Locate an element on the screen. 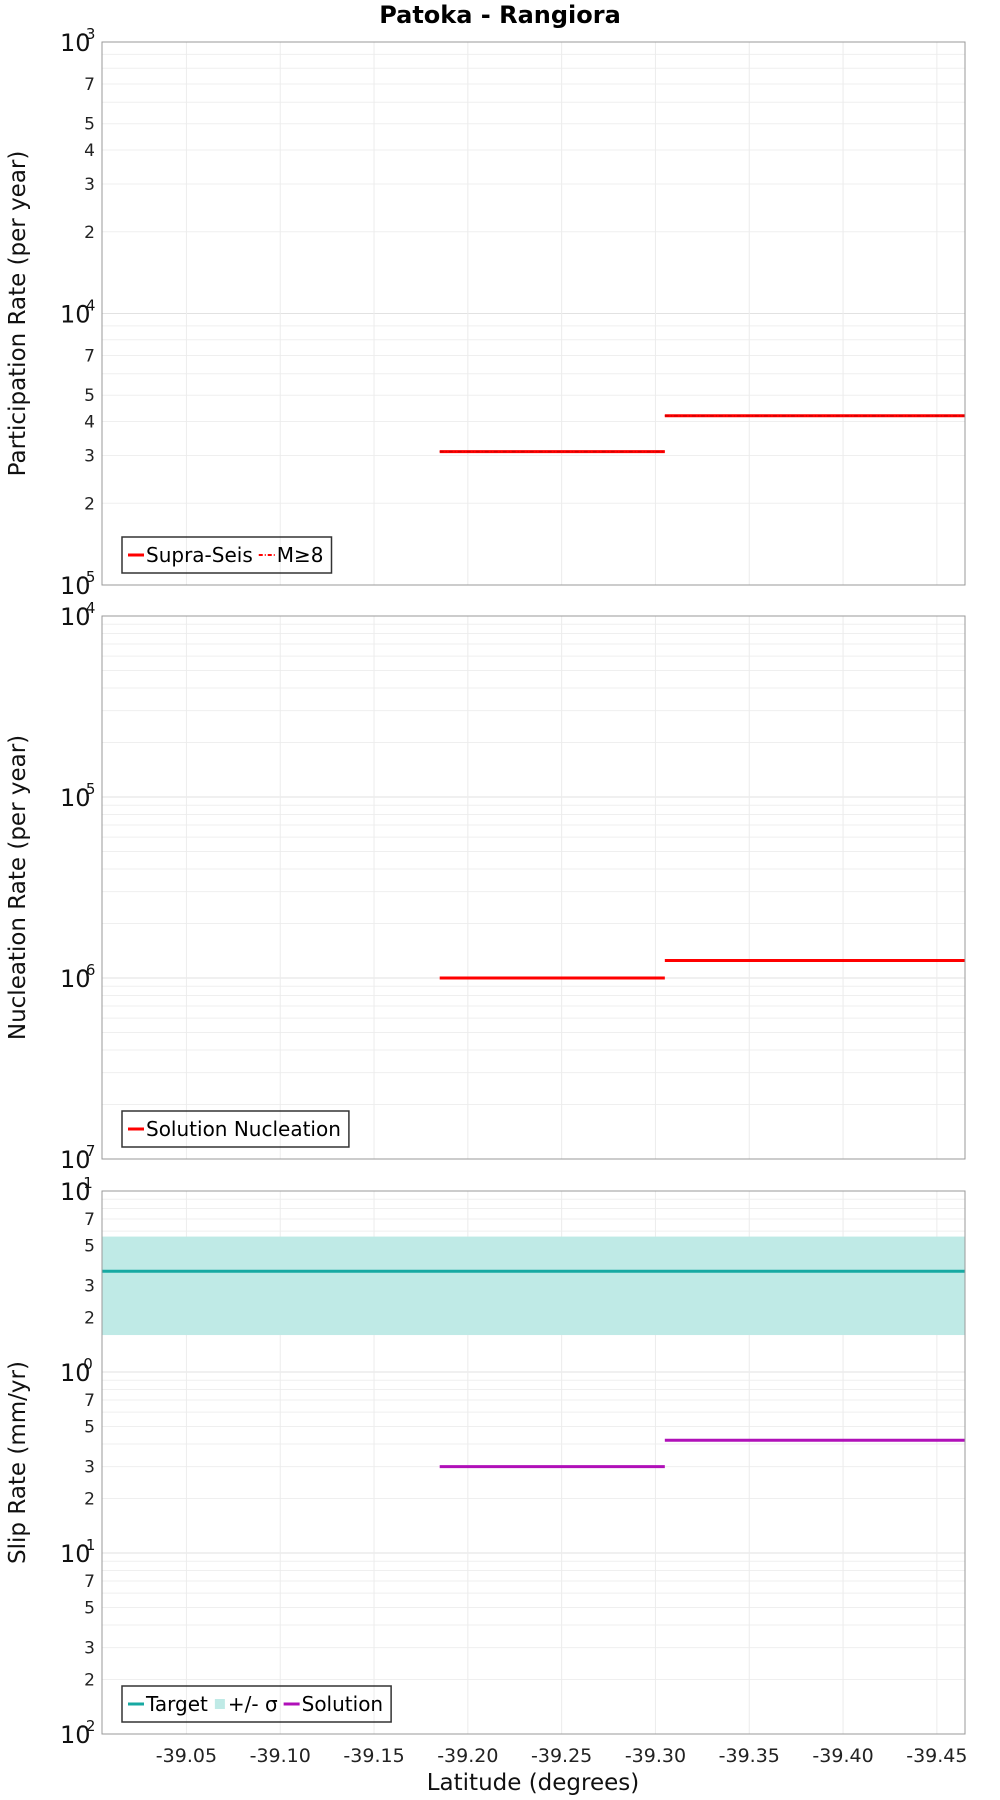  legend: Solution Nucleation is located at coordinates (235, 1129).